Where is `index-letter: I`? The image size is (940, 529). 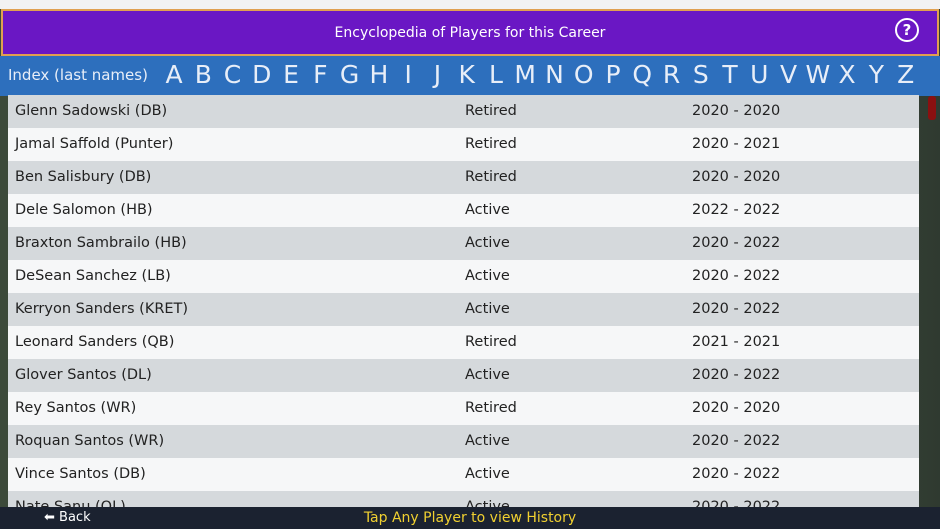
index-letter: I is located at coordinates (408, 74).